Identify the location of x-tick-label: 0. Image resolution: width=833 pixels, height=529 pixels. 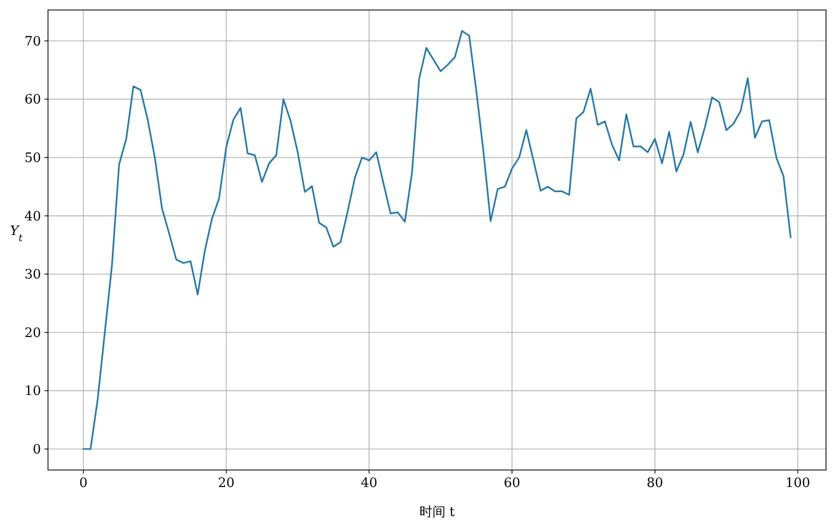
(83, 483).